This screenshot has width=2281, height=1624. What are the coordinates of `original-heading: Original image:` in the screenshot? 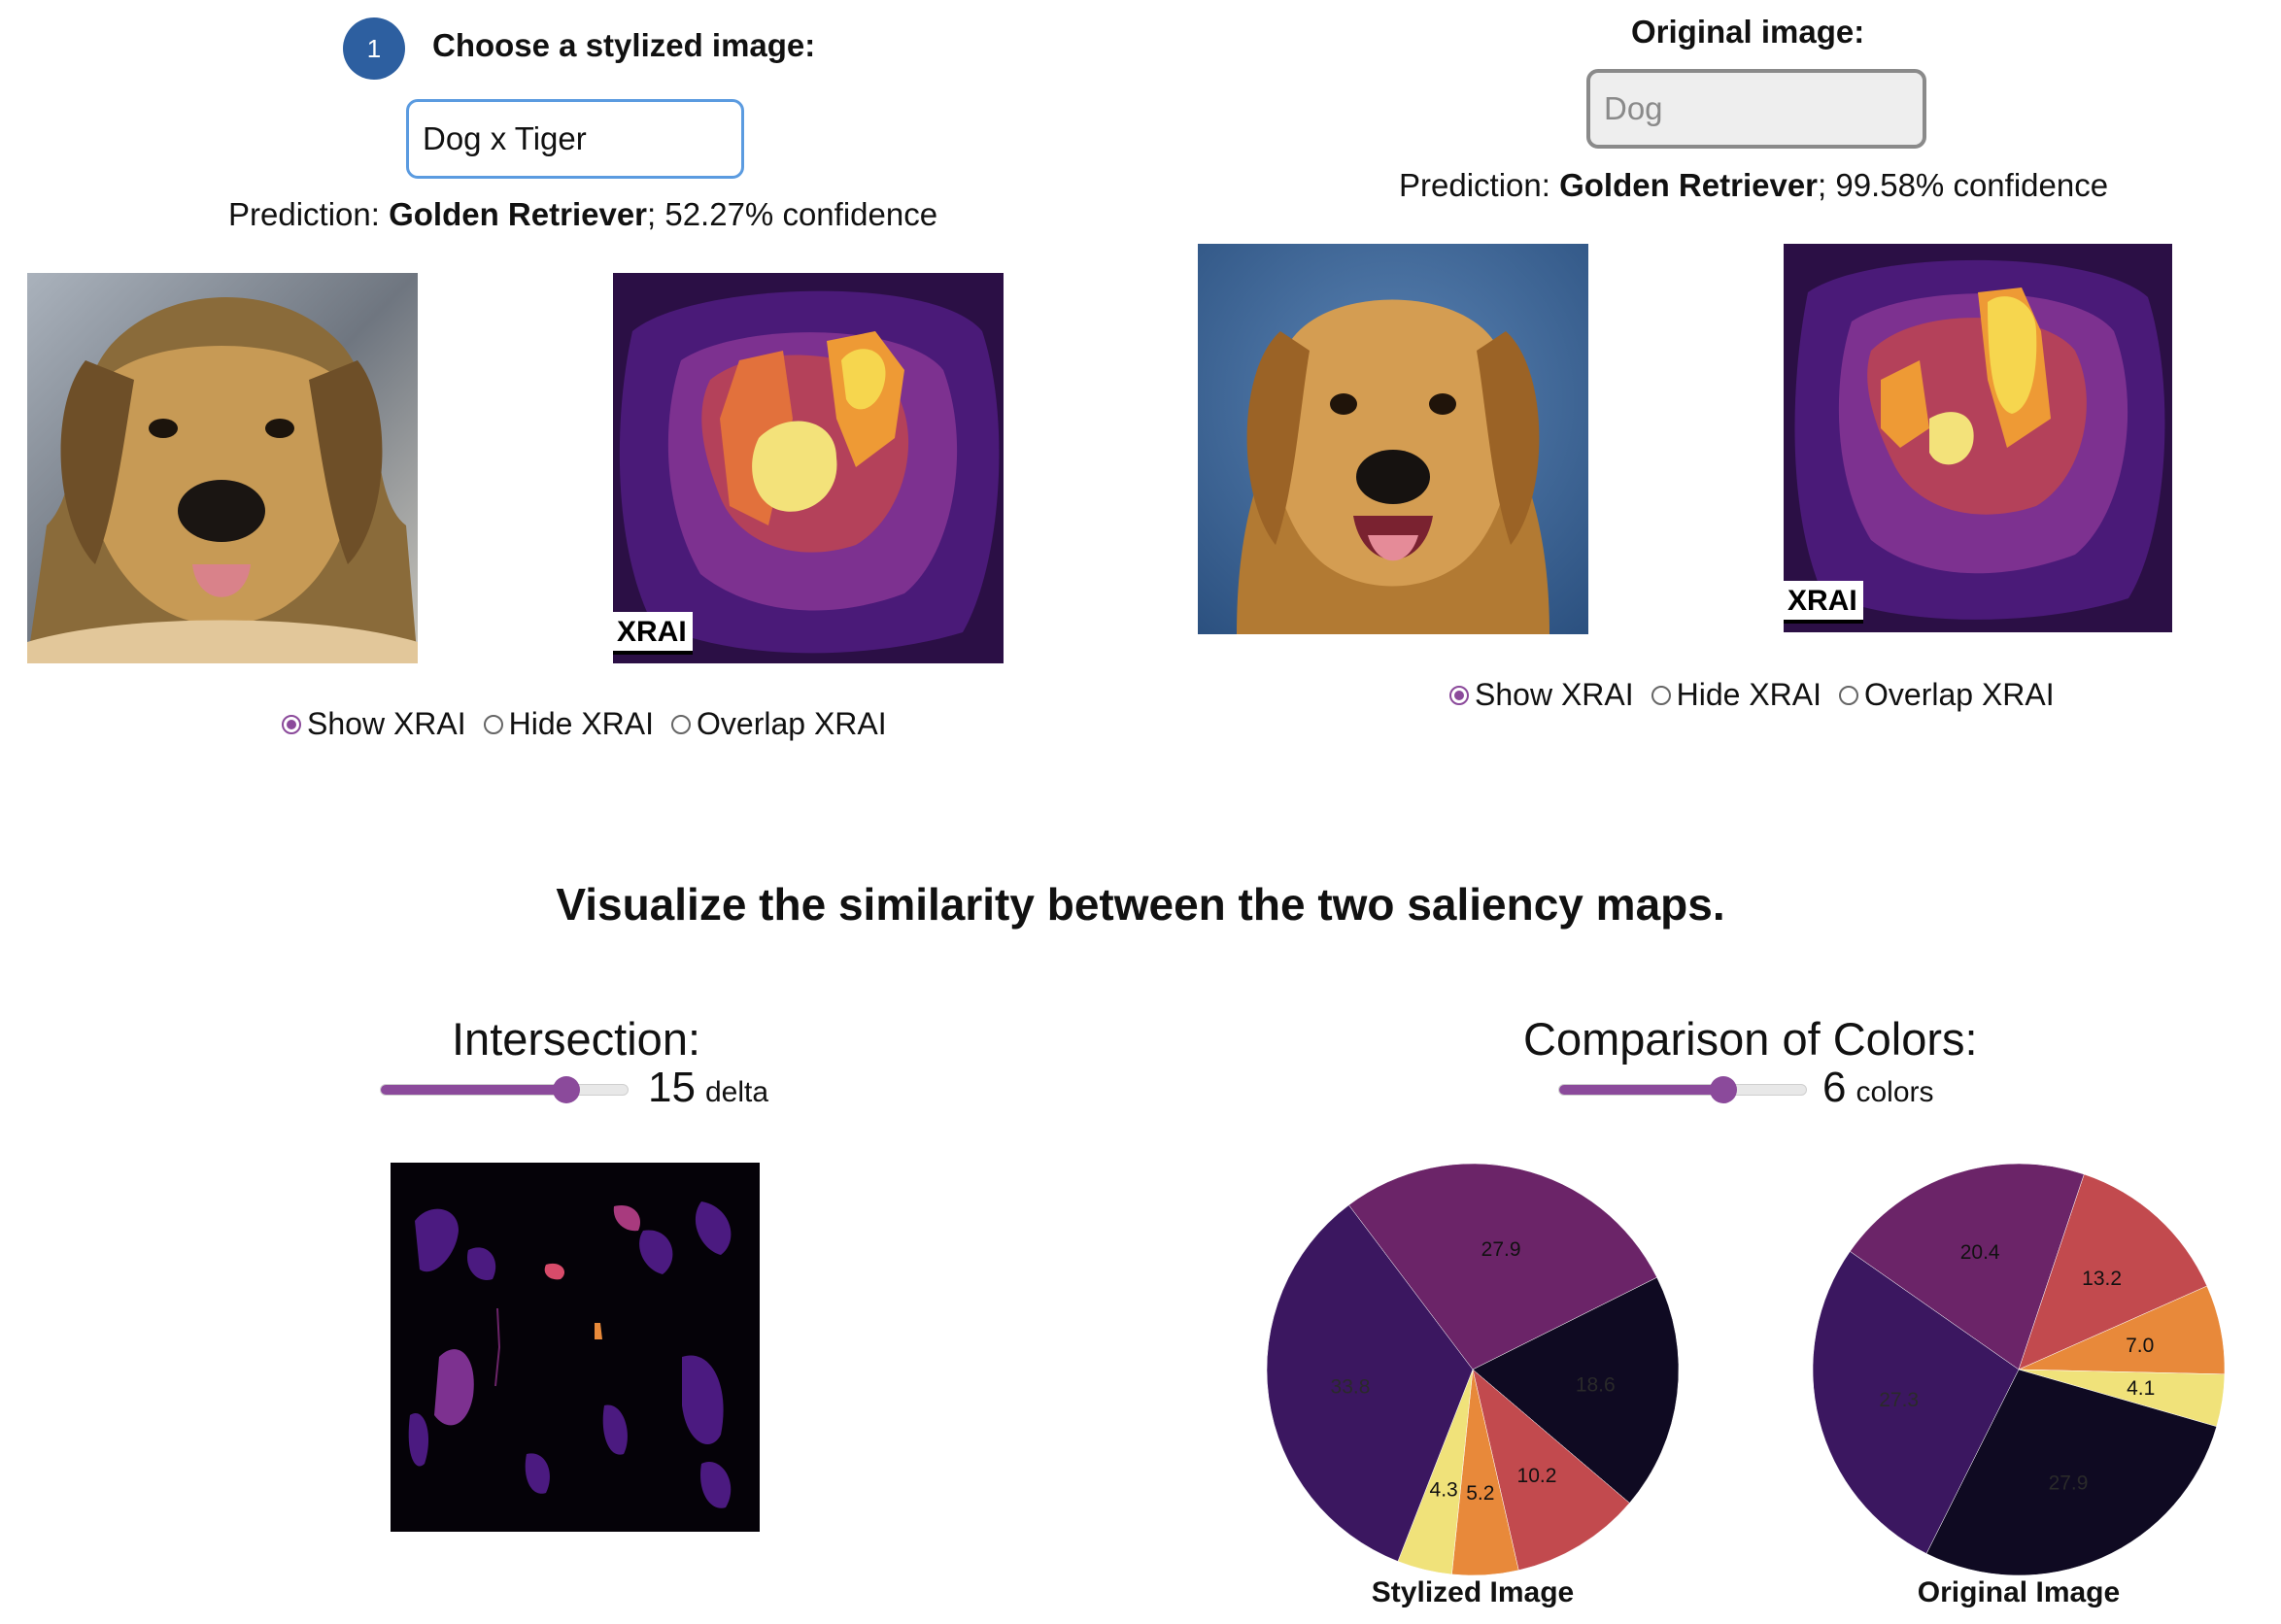 It's located at (1748, 32).